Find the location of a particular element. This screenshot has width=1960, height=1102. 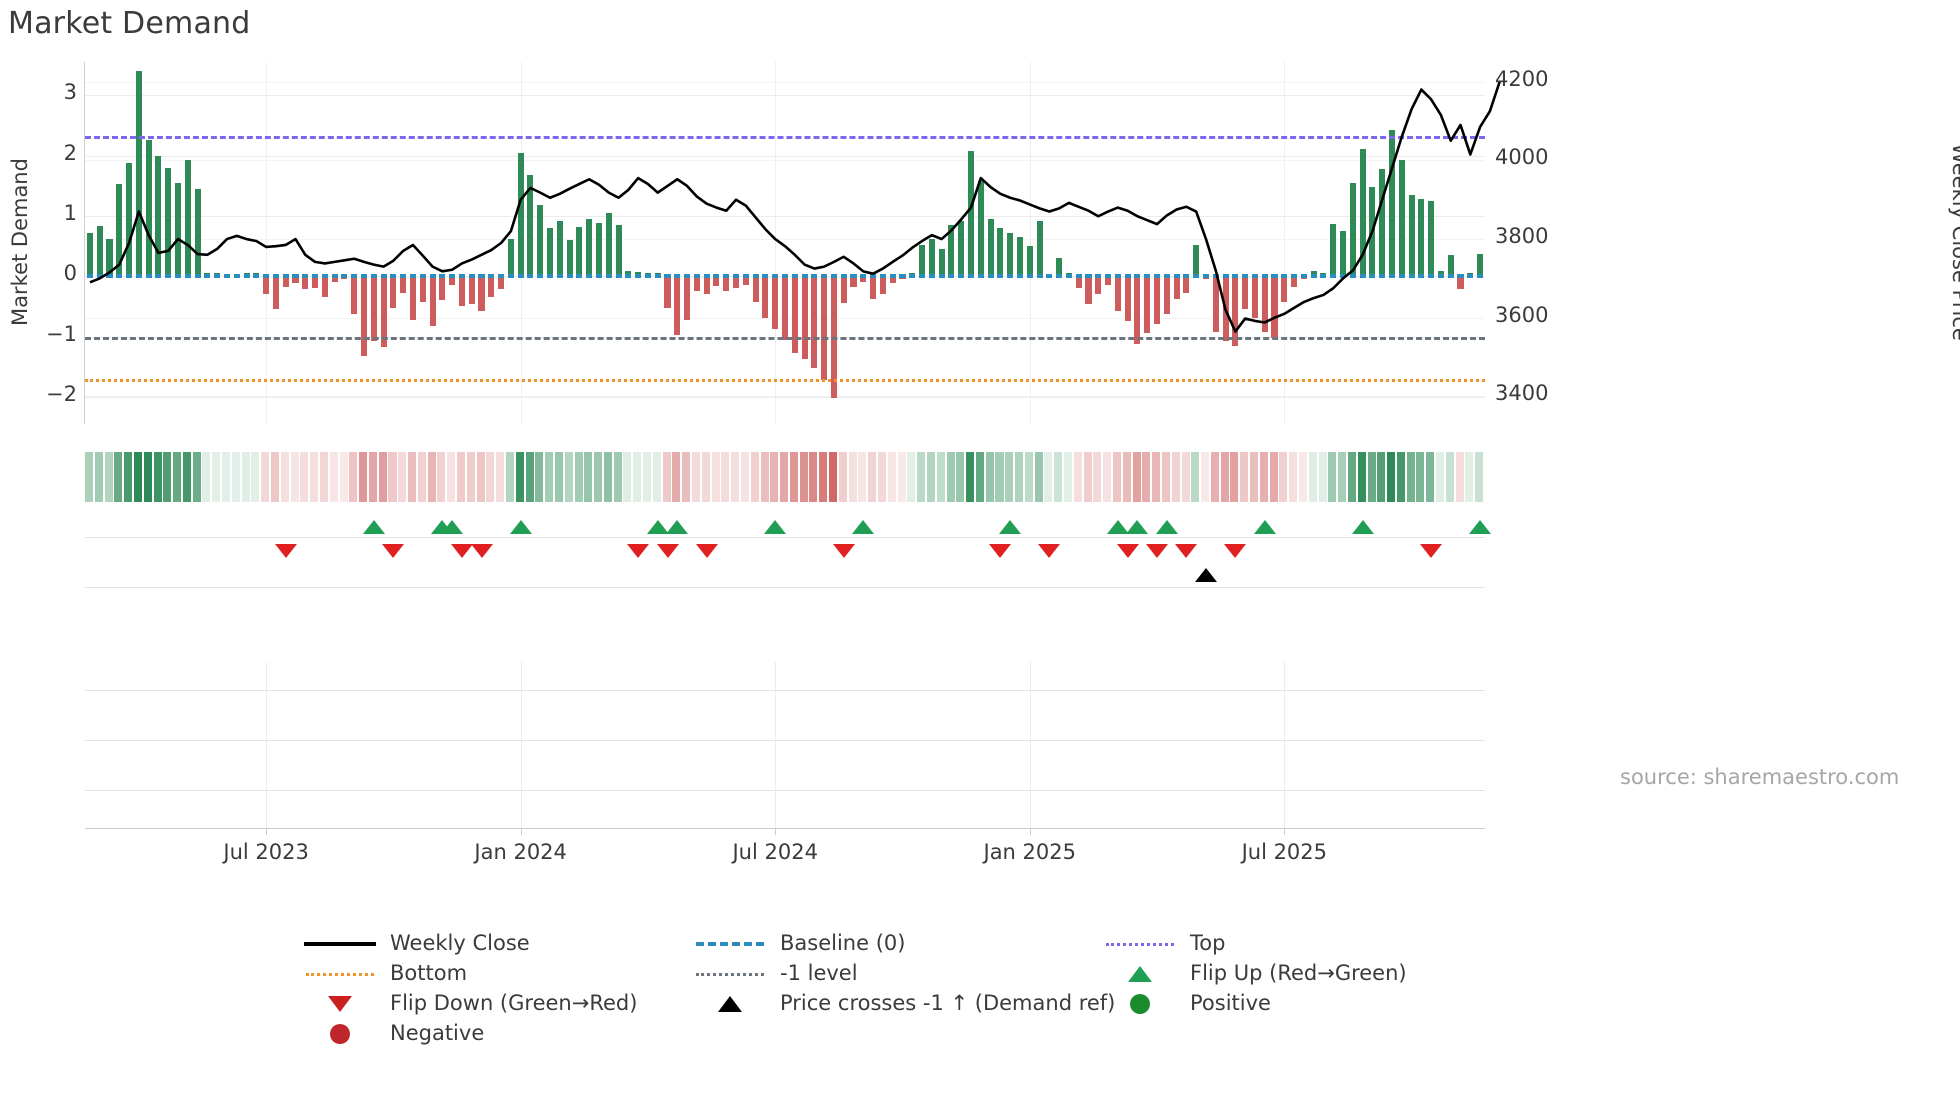

legend-item-1-level: -1 level is located at coordinates (774, 973).